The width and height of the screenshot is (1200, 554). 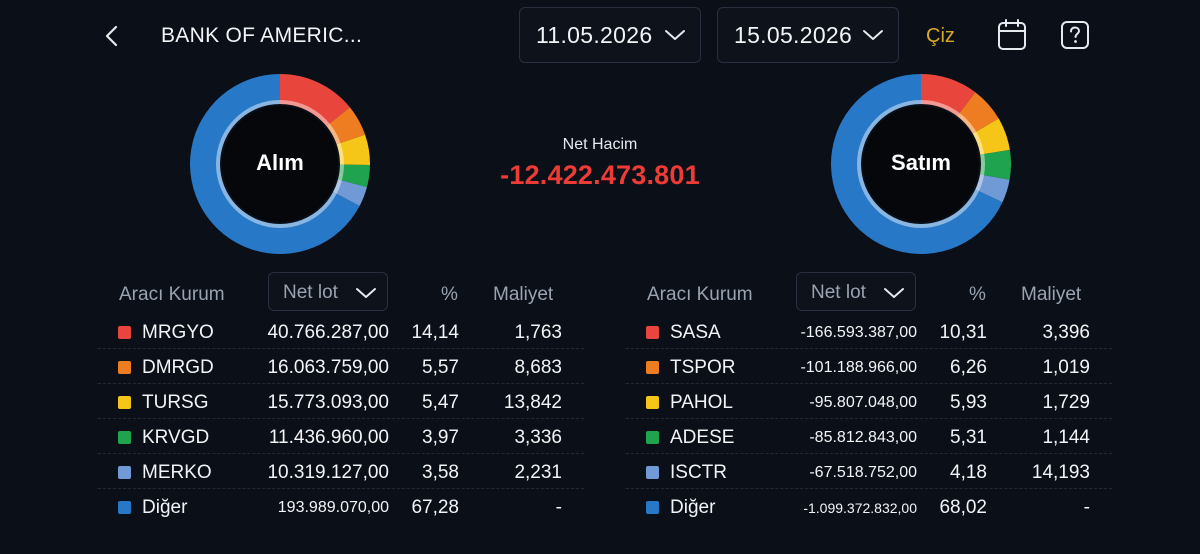 What do you see at coordinates (858, 332) in the screenshot?
I see `net-lot: -166.593.387,00` at bounding box center [858, 332].